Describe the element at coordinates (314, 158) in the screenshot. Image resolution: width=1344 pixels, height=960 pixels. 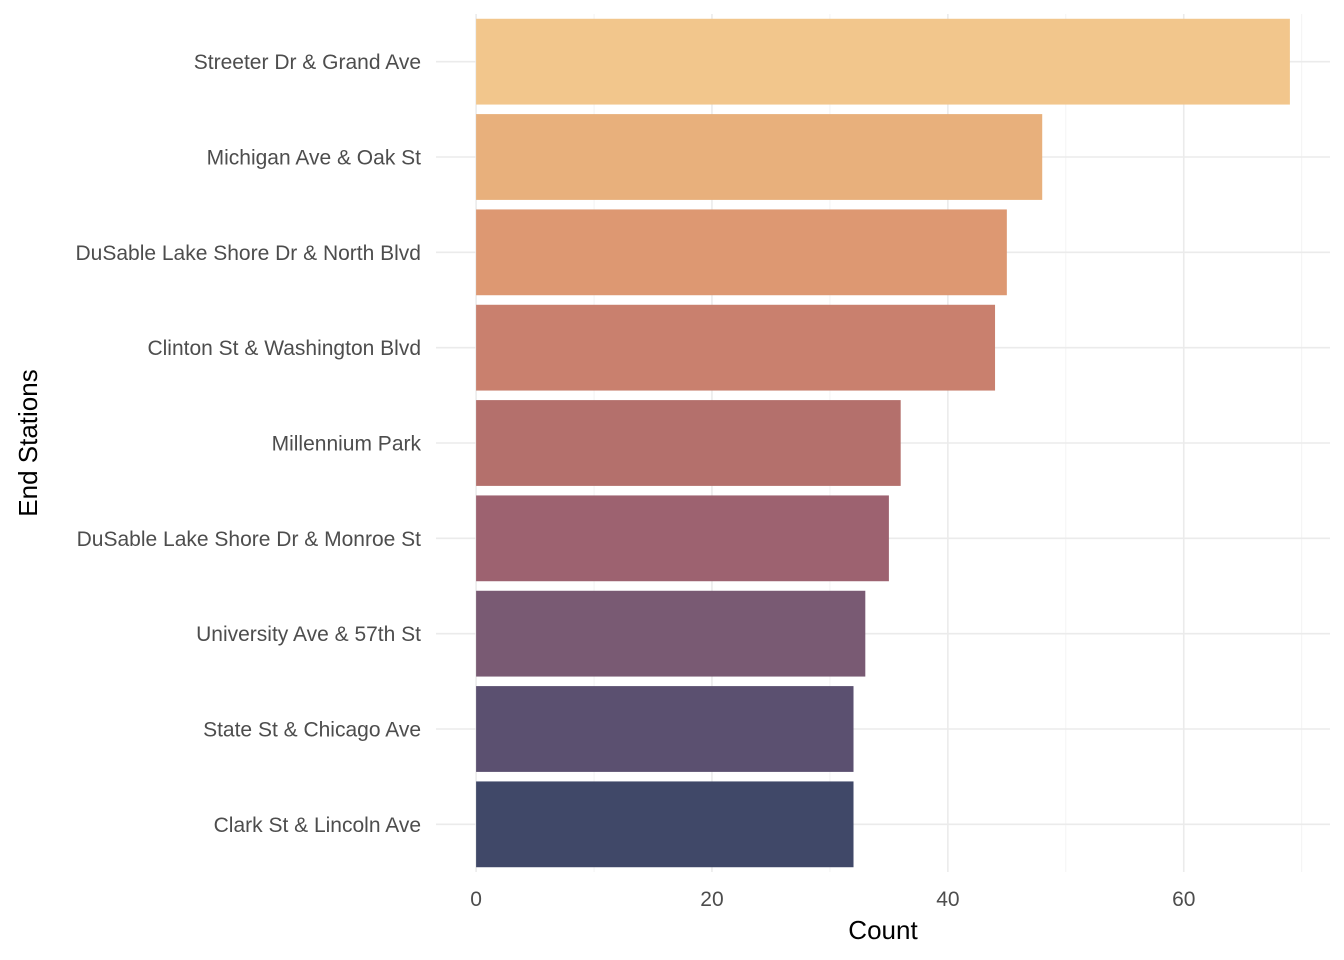
I see `category-label-1: Michigan Ave & Oak St` at that location.